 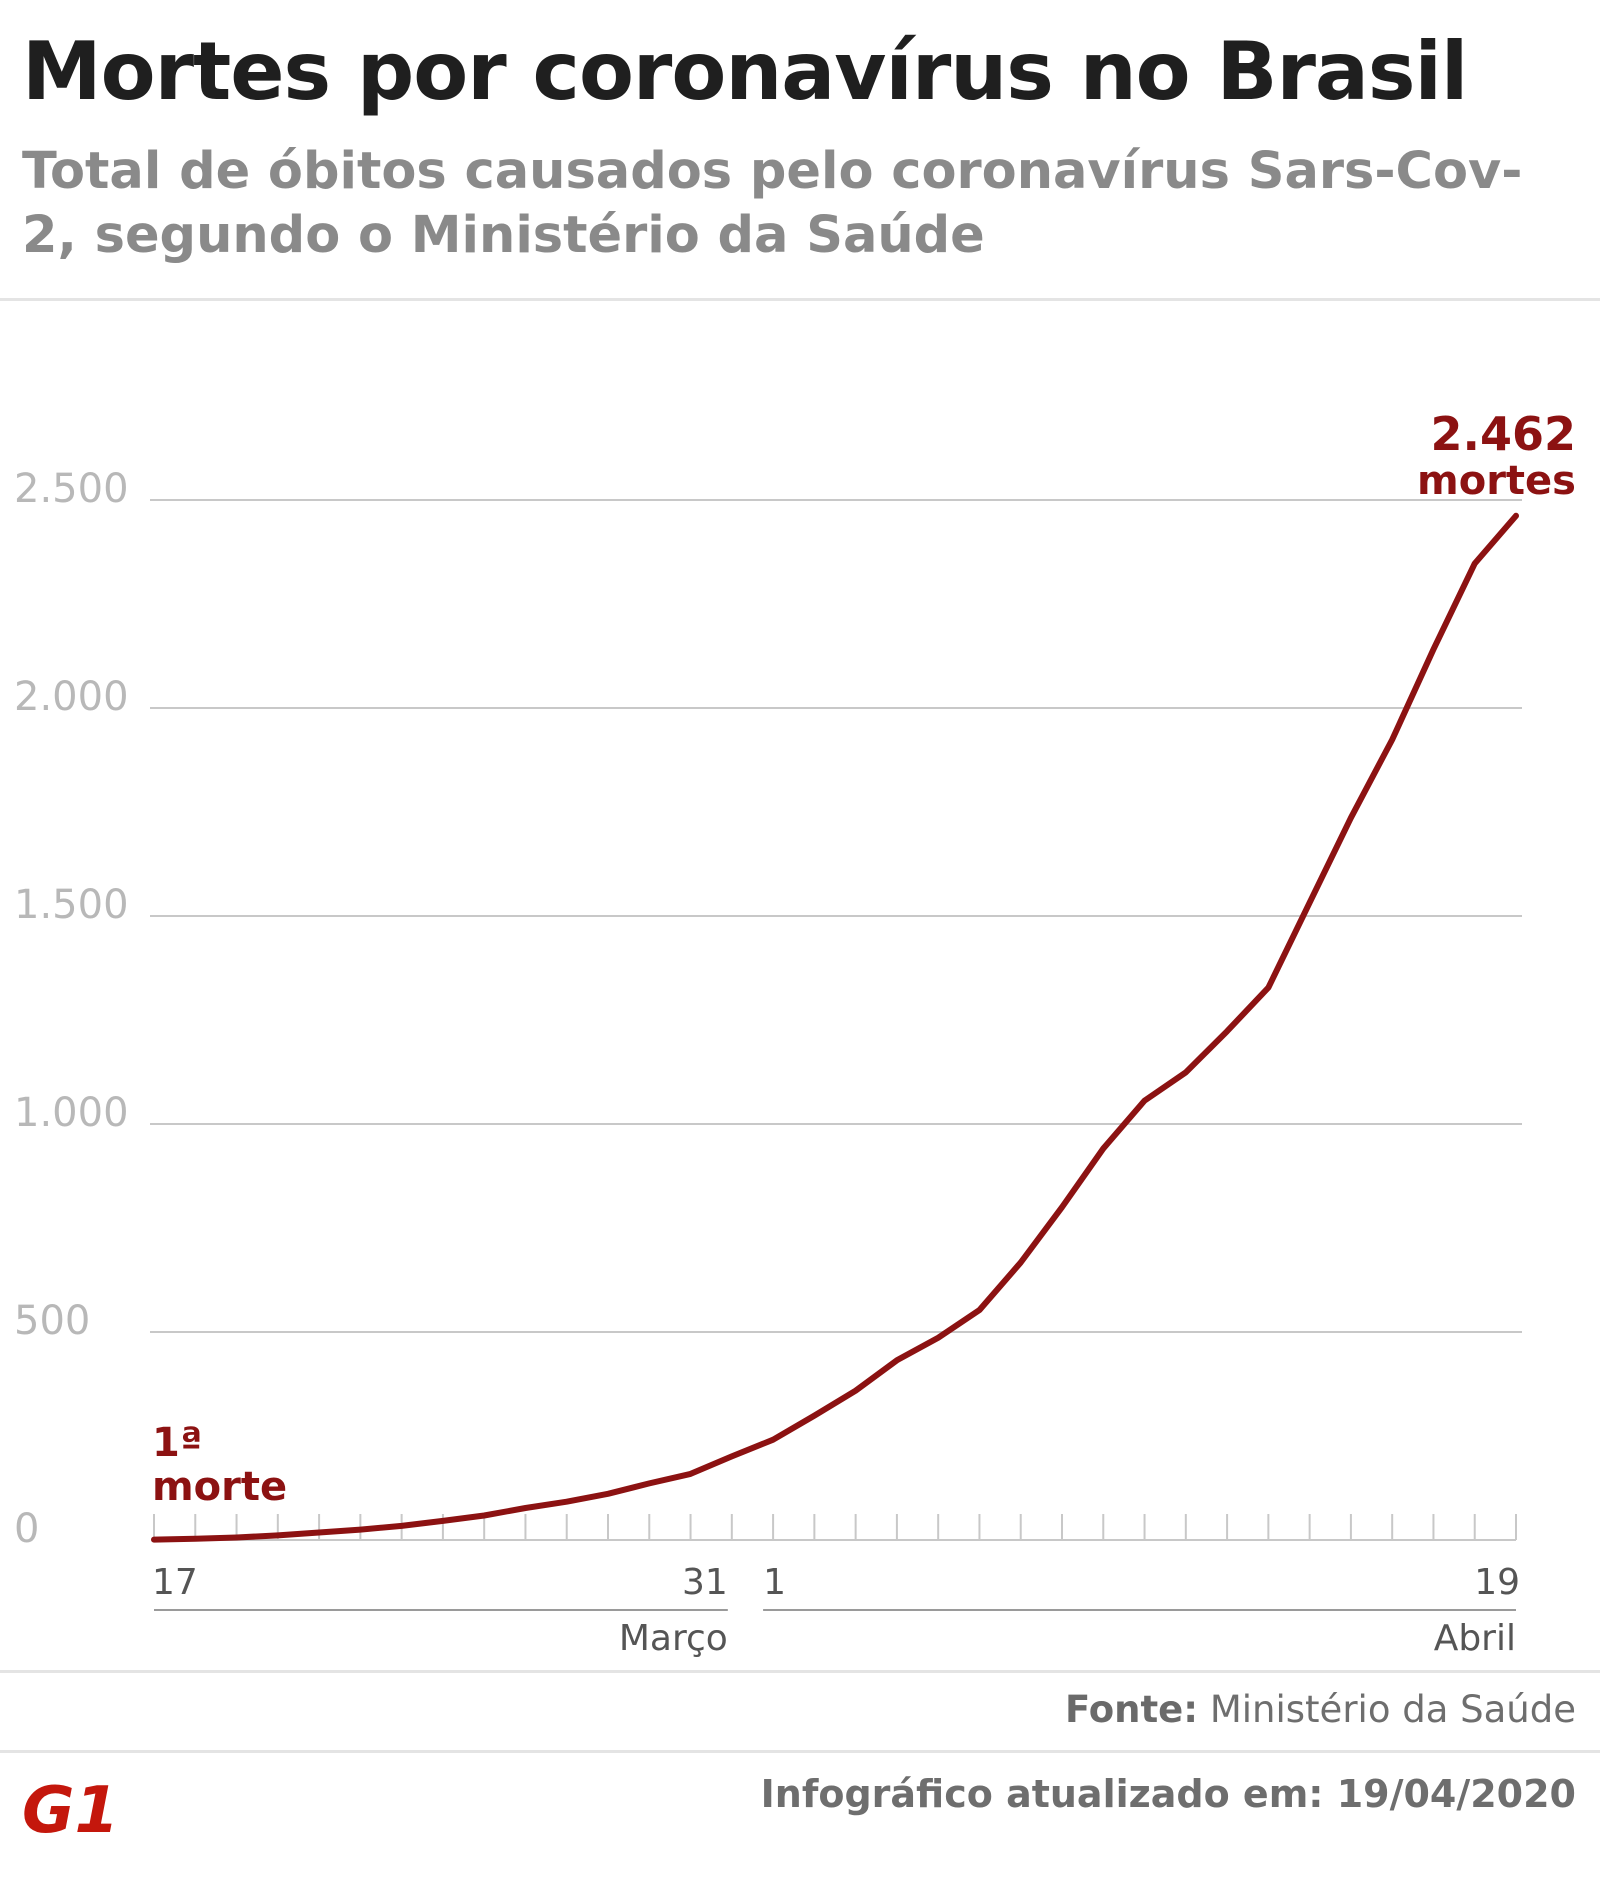 I want to click on footer-divider-top, so click(x=800, y=1671).